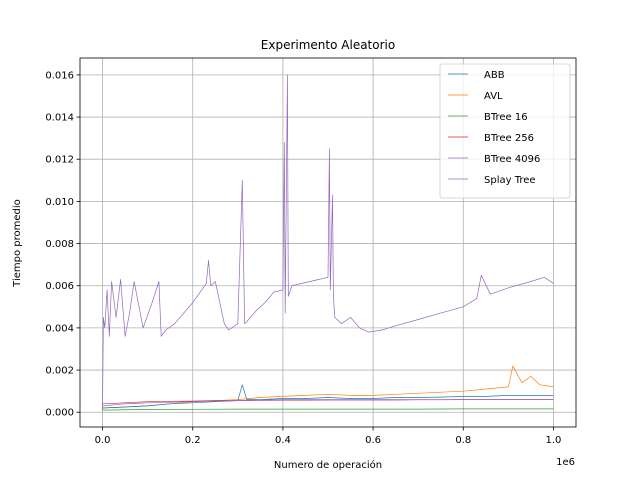  Describe the element at coordinates (463, 440) in the screenshot. I see `x-tick-label: 0.8` at that location.